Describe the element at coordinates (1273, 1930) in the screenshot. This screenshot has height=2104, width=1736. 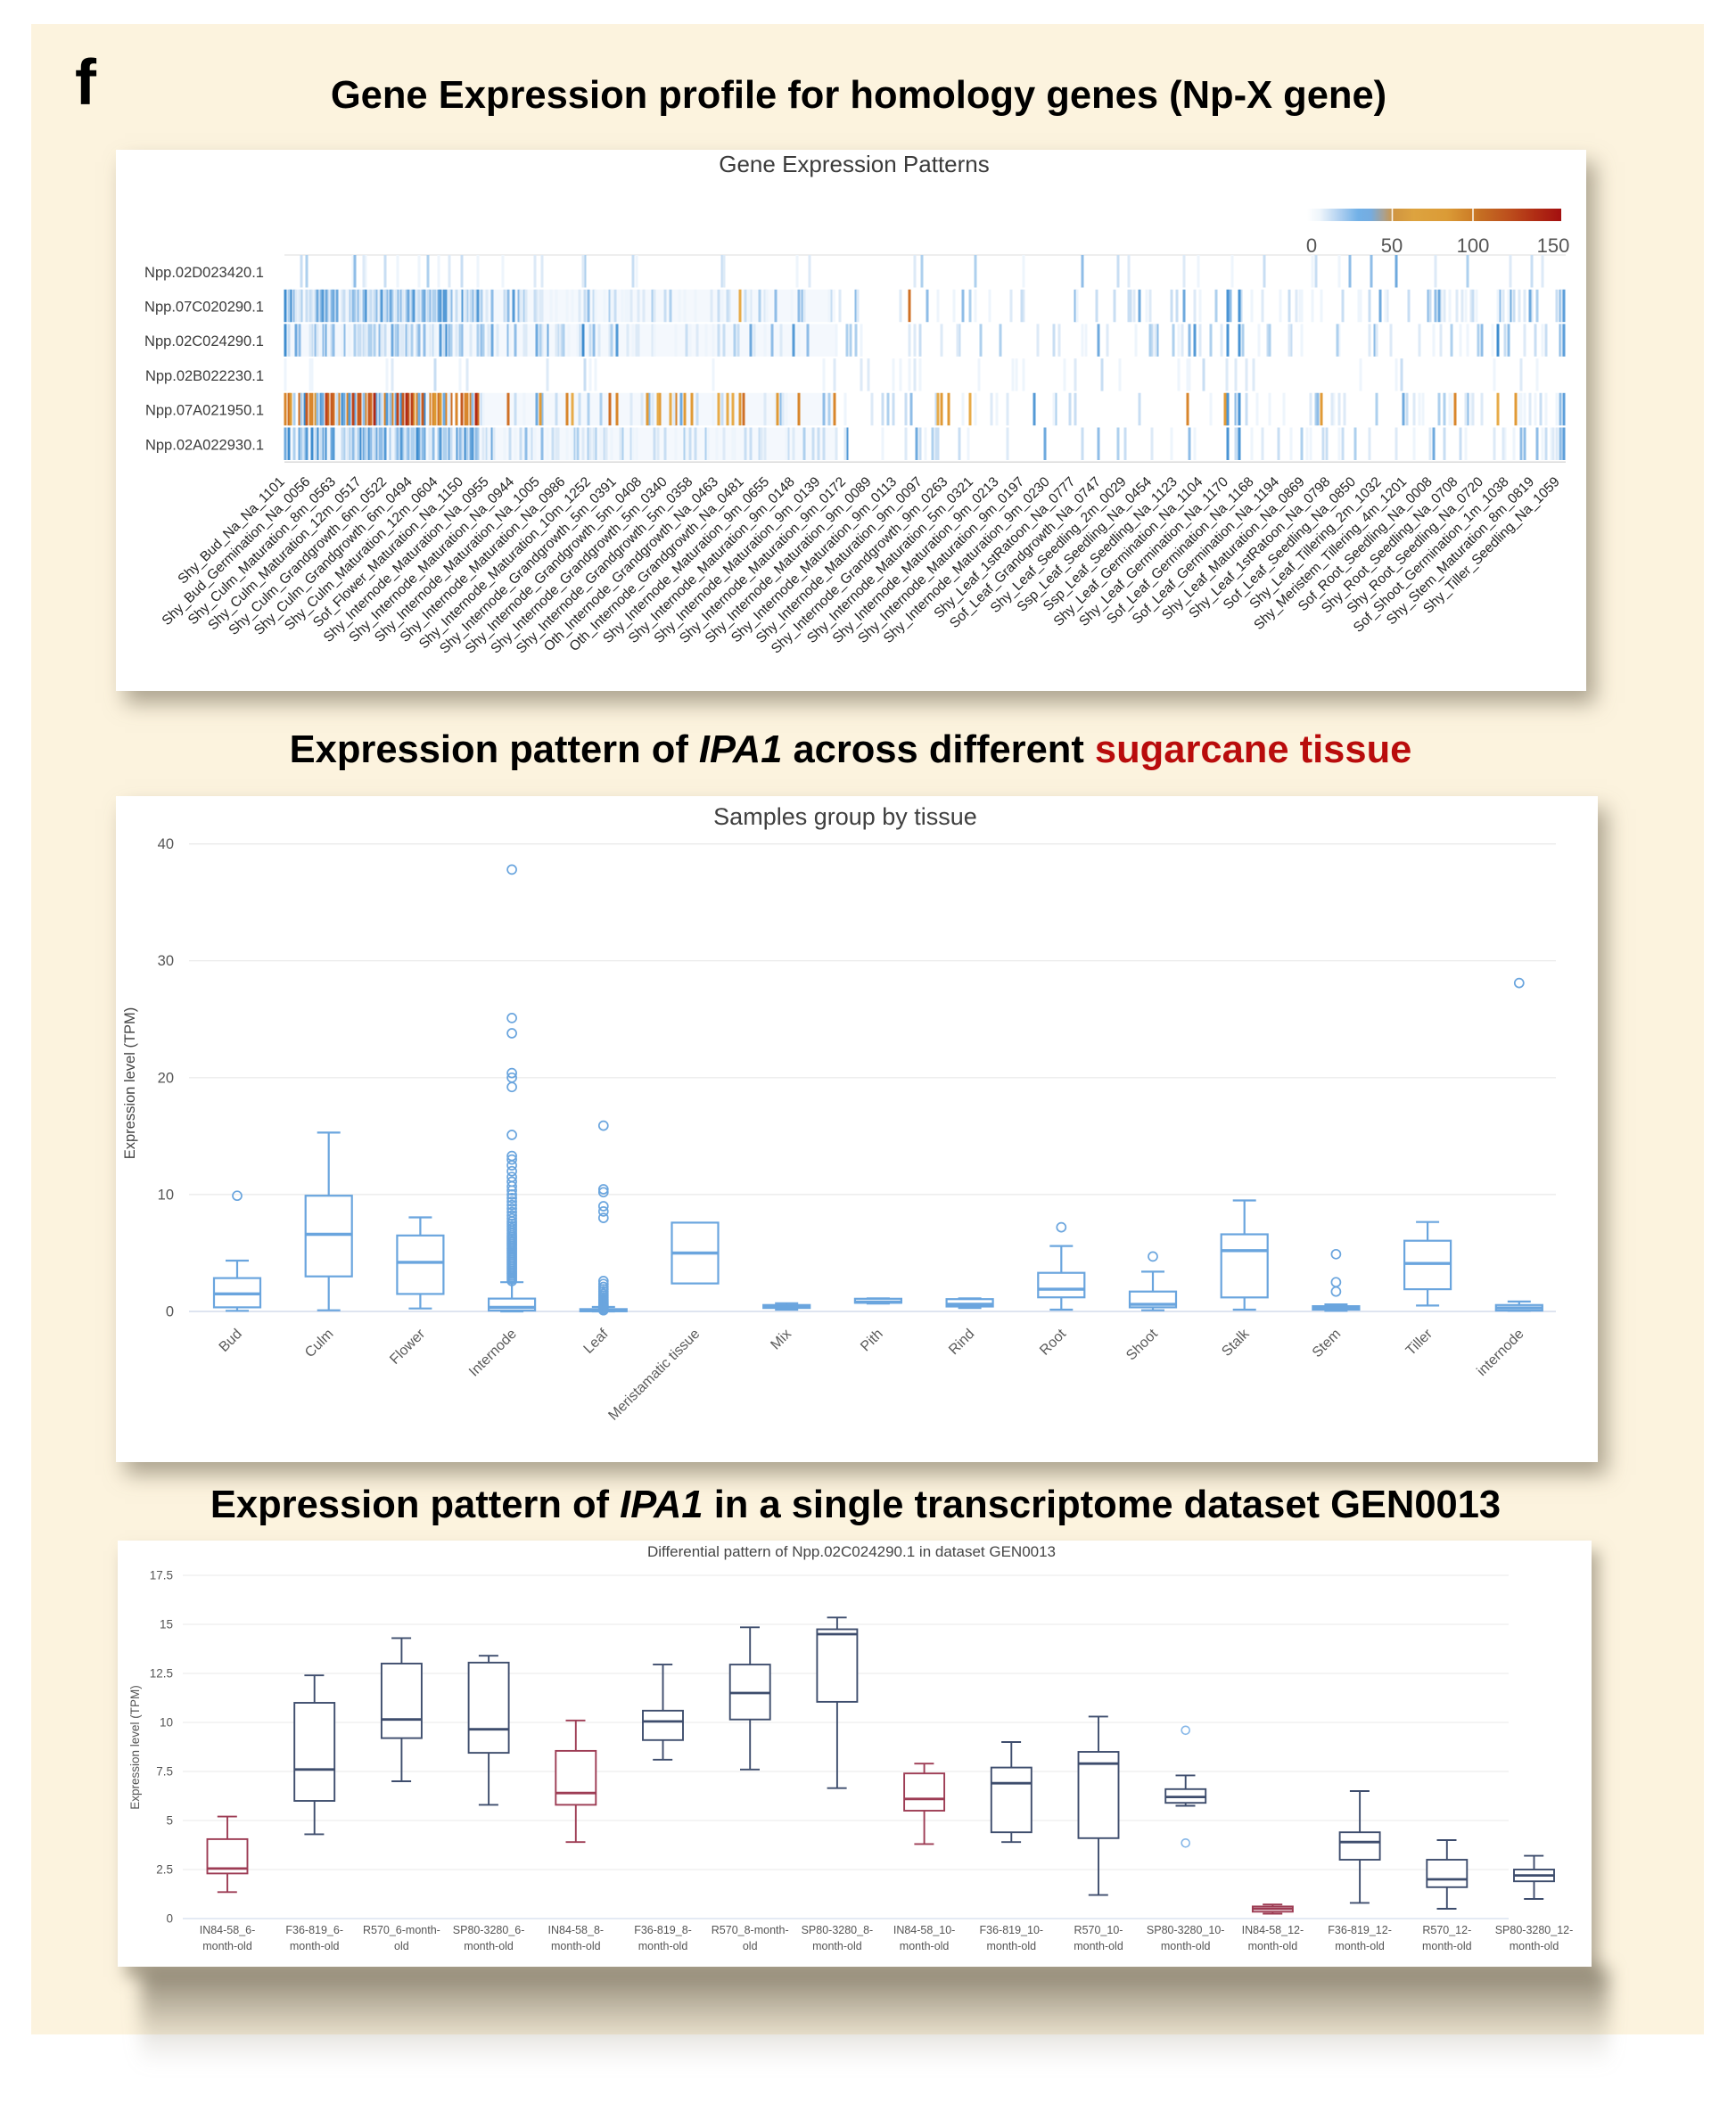
I see `svg-text: IN84-58_12-` at that location.